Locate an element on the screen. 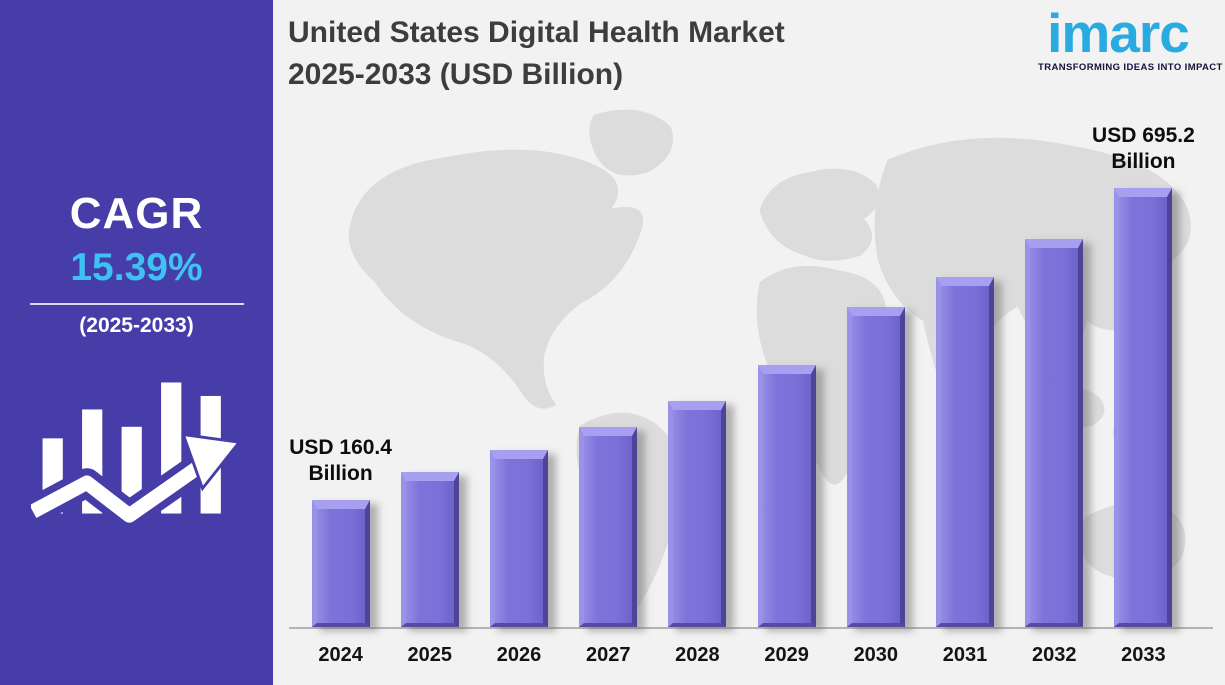  bar-column-2031: 2031 is located at coordinates (964, 409).